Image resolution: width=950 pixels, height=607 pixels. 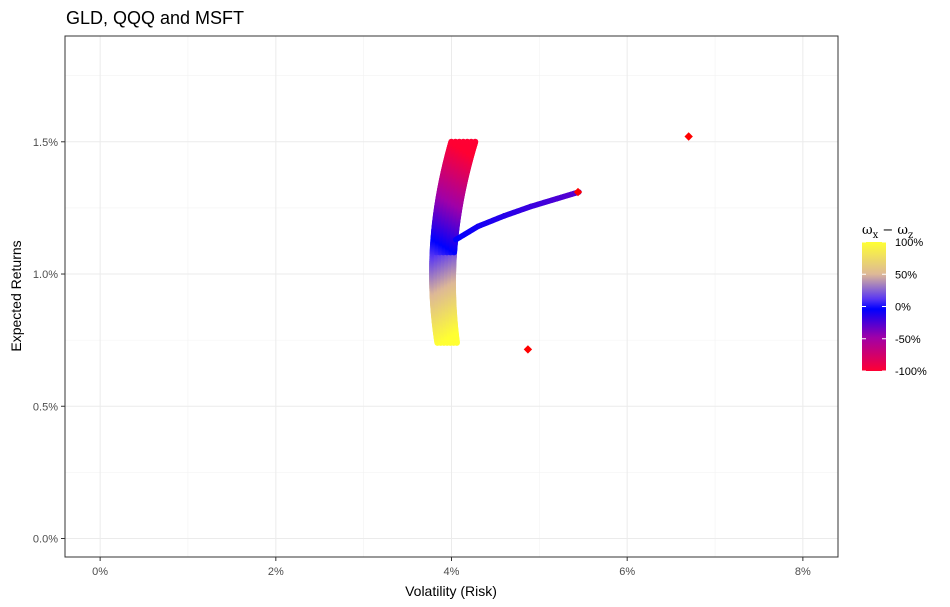 I want to click on legend-title-omega: ω, so click(x=867, y=230).